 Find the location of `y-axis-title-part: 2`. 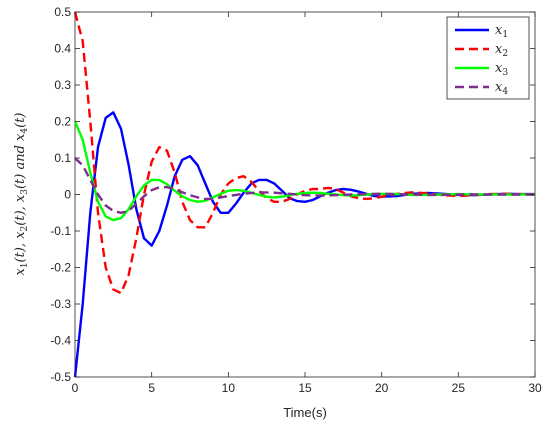

y-axis-title-part: 2 is located at coordinates (25, 229).